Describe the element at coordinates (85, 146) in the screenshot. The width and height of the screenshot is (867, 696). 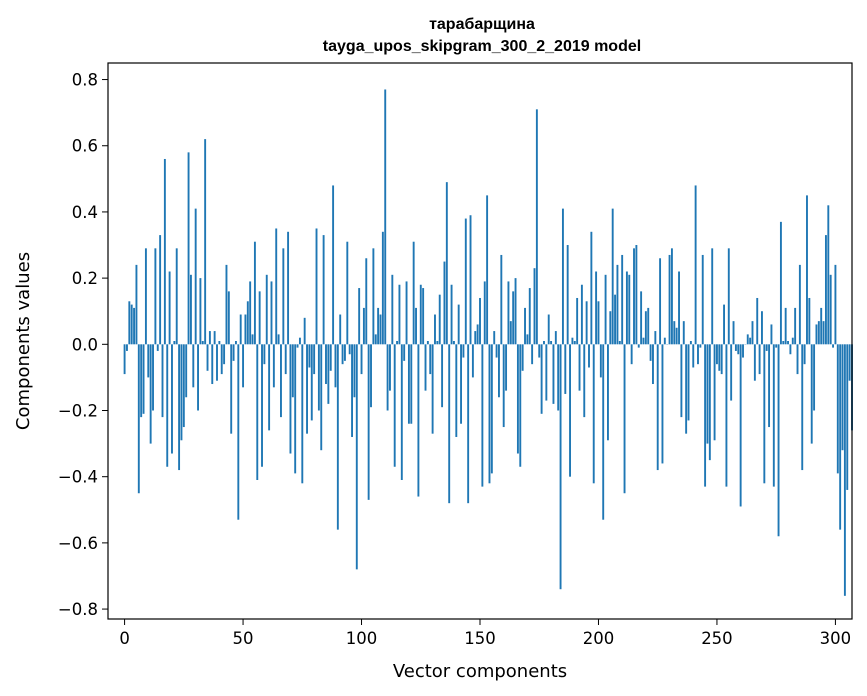
I see `y-tick-label: 0.6` at that location.